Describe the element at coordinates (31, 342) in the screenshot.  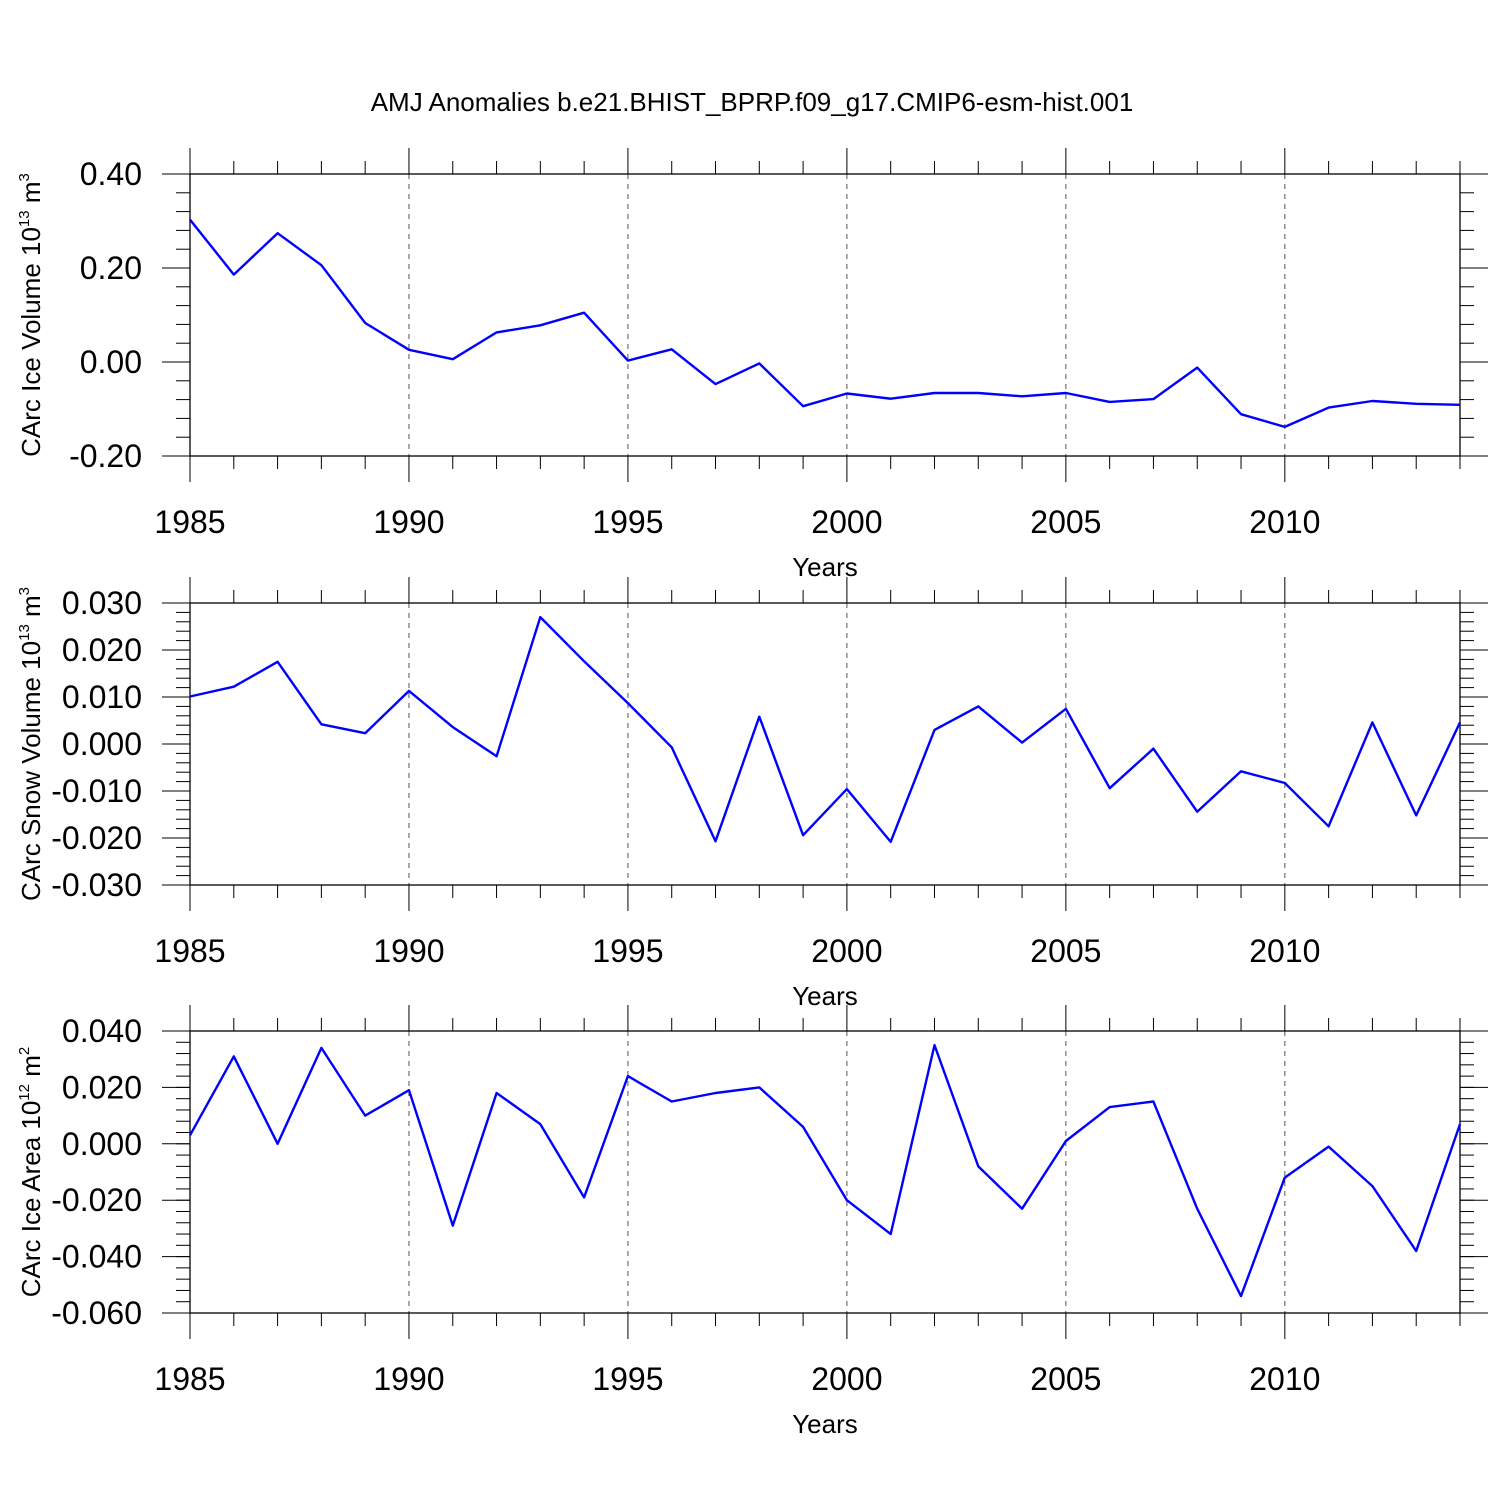
I see `y-axis-label-main: CArc Ice Volume 10` at that location.